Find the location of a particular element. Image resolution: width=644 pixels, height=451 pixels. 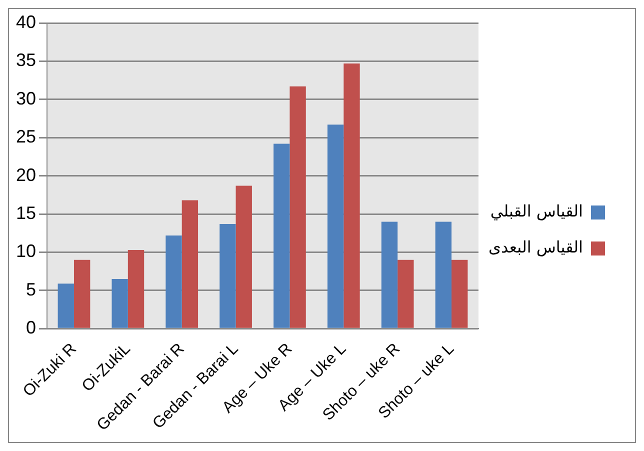

y-tick-label: 10 is located at coordinates (26, 251).